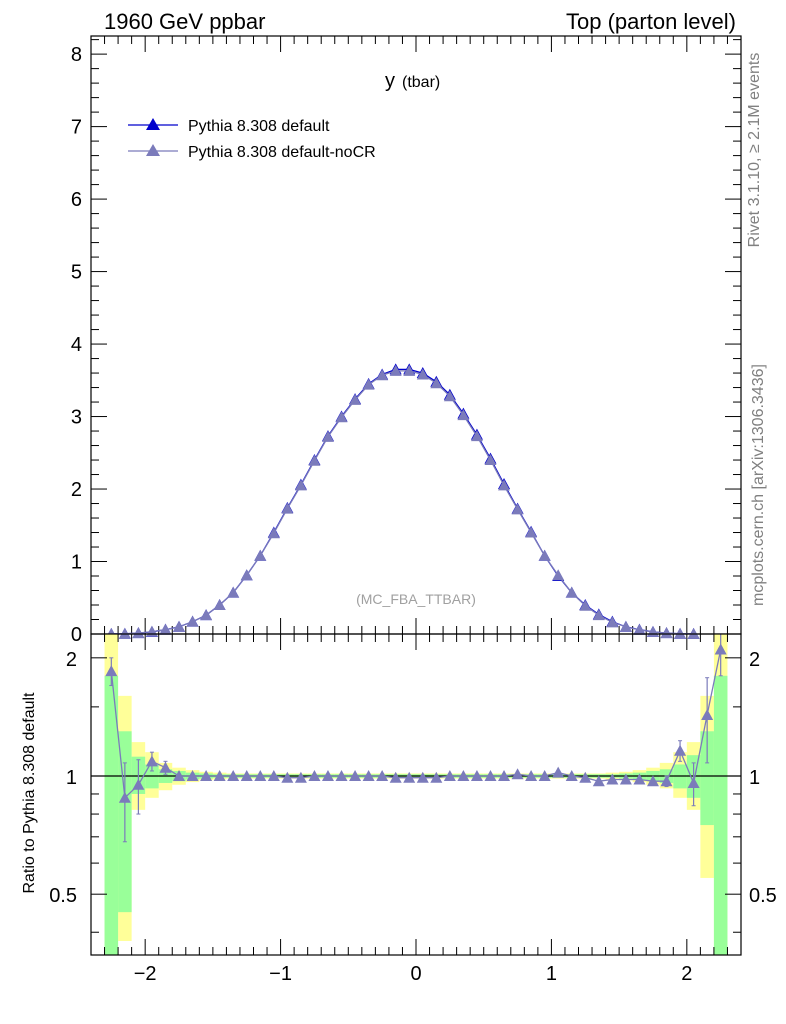 The image size is (786, 1024). I want to click on main-ytick-label: 3, so click(76, 418).